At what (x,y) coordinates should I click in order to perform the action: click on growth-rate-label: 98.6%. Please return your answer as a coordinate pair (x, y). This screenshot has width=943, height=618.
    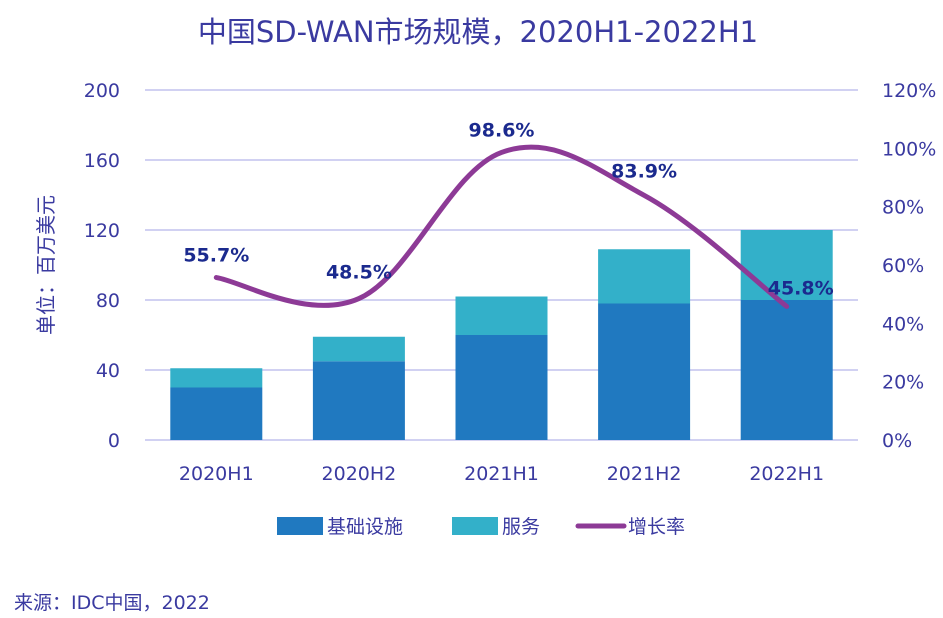
    Looking at the image, I should click on (502, 130).